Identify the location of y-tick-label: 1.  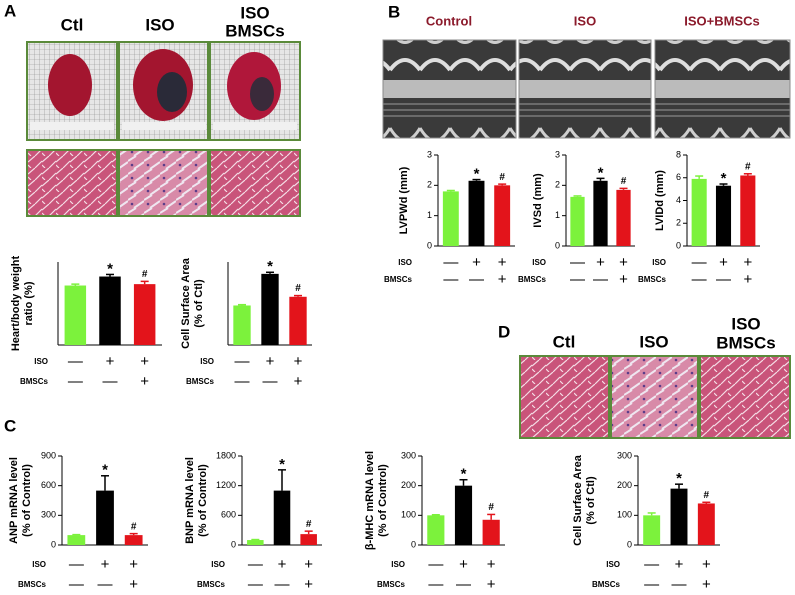
(557, 215).